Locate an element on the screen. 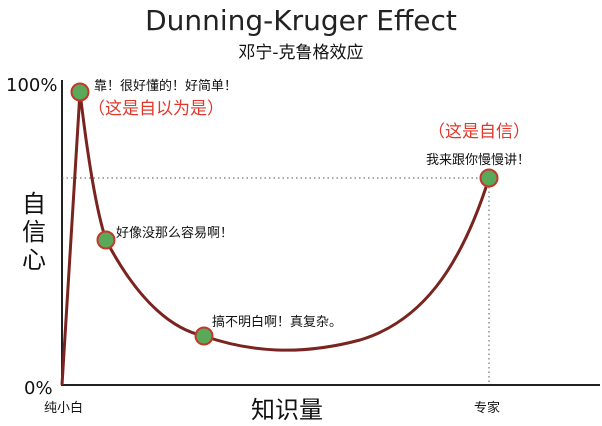 The image size is (602, 426). diagram-title: Dunning-Kruger Effect is located at coordinates (301, 20).